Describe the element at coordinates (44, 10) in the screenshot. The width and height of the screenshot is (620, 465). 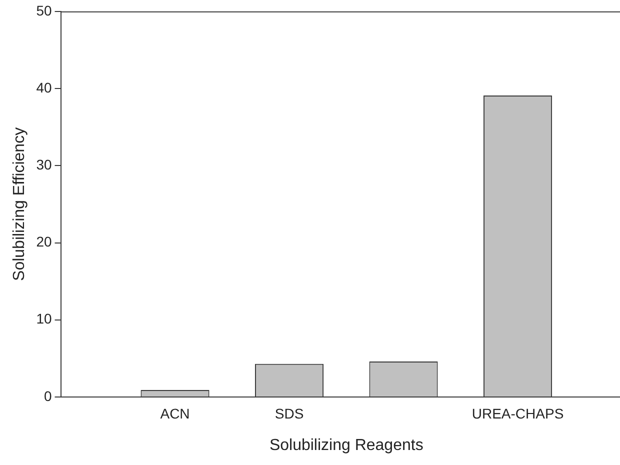
I see `y-tick-label: 50` at that location.